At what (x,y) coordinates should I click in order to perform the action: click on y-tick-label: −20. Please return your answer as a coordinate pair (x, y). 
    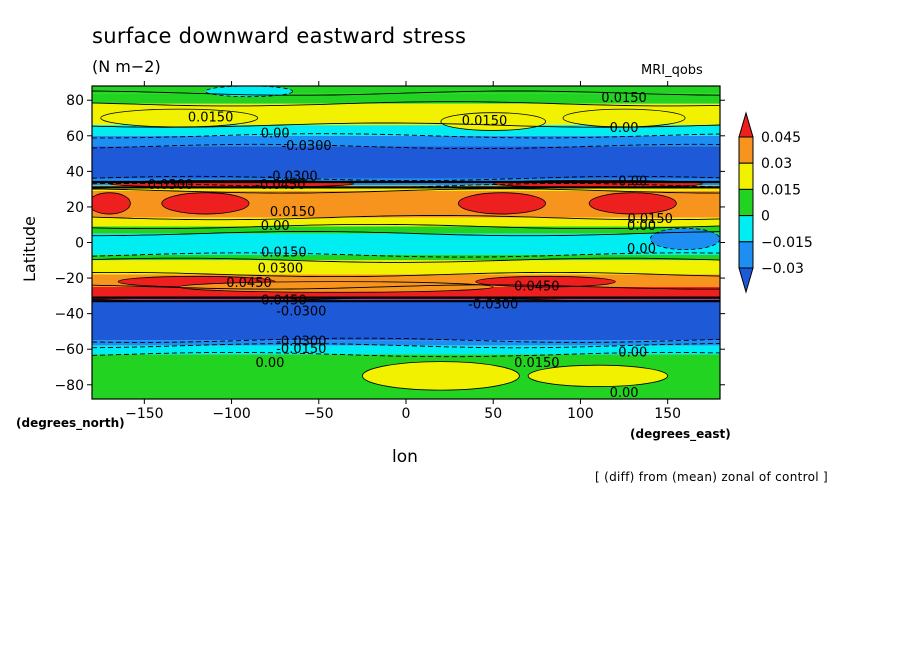
    Looking at the image, I should click on (69, 279).